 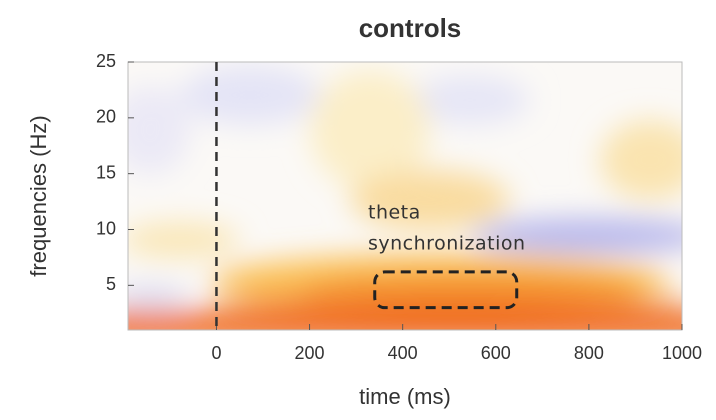 I want to click on x-tick-label: 0, so click(x=216, y=353).